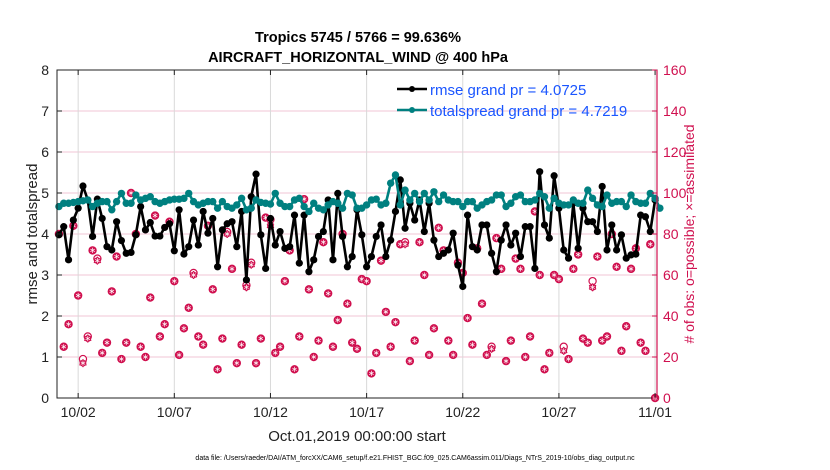 This screenshot has width=830, height=470. What do you see at coordinates (357, 436) in the screenshot?
I see `x-axis-label: Oct.01,2019 00:00:00 start` at bounding box center [357, 436].